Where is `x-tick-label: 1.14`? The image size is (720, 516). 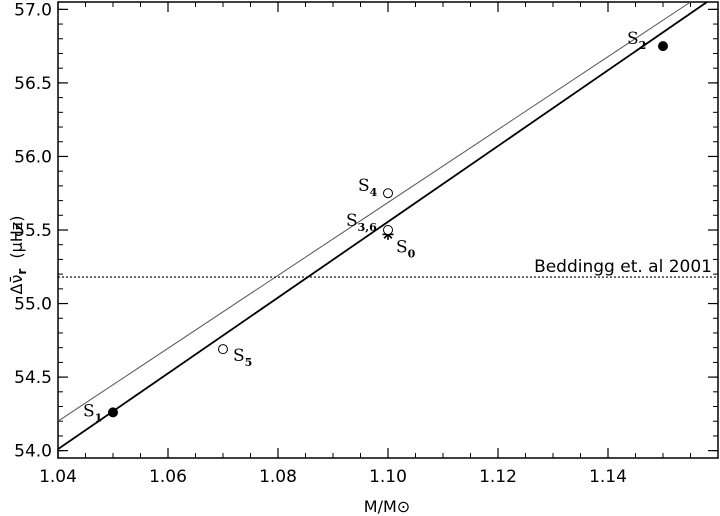 x-tick-label: 1.14 is located at coordinates (608, 477).